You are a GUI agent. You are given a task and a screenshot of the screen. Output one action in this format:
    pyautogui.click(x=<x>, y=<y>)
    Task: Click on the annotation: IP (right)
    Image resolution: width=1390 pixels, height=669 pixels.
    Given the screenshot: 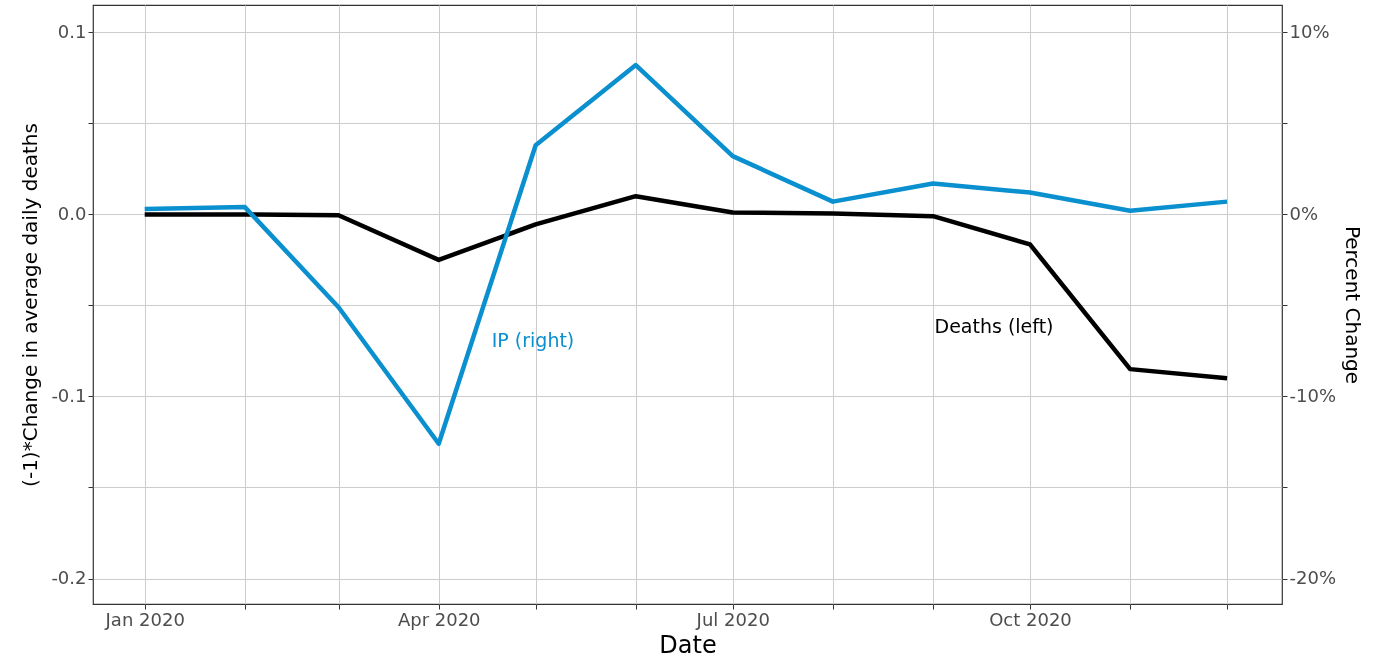 What is the action you would take?
    pyautogui.click(x=533, y=340)
    